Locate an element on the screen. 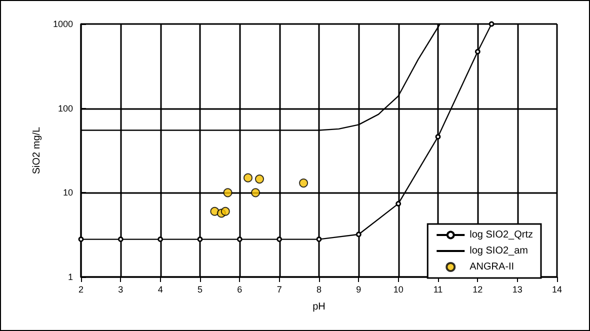 Image resolution: width=590 pixels, height=331 pixels. x-axis-title: pH is located at coordinates (319, 307).